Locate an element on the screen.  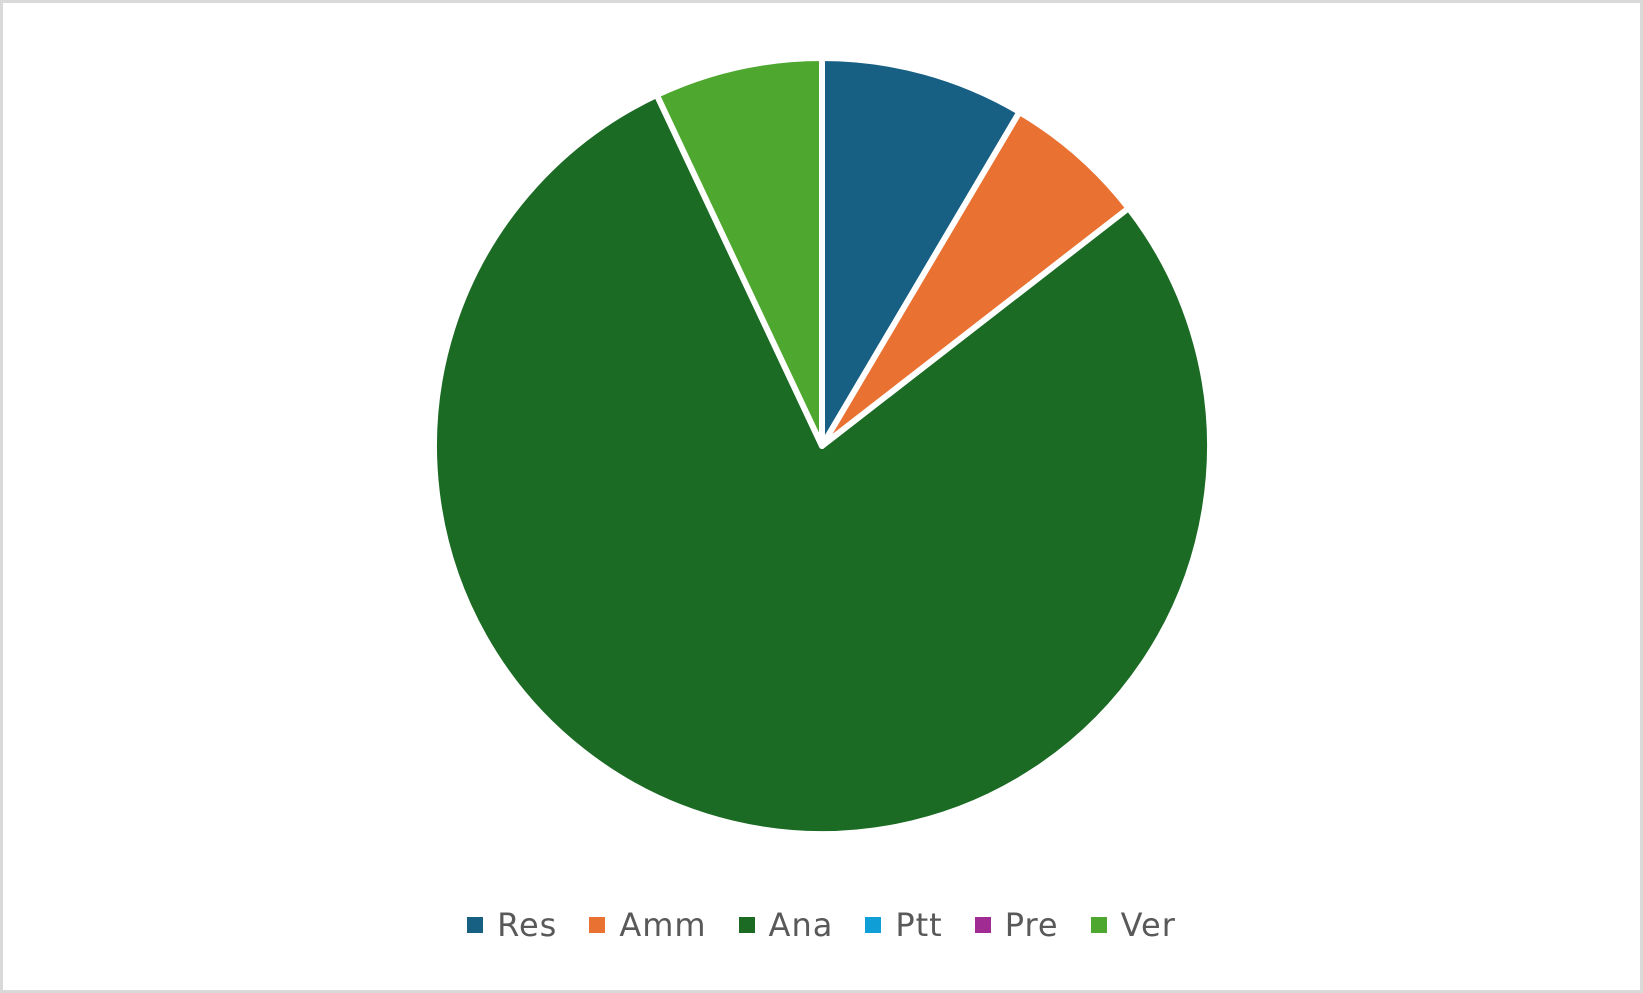
legend-item-ver: Ver is located at coordinates (1133, 925).